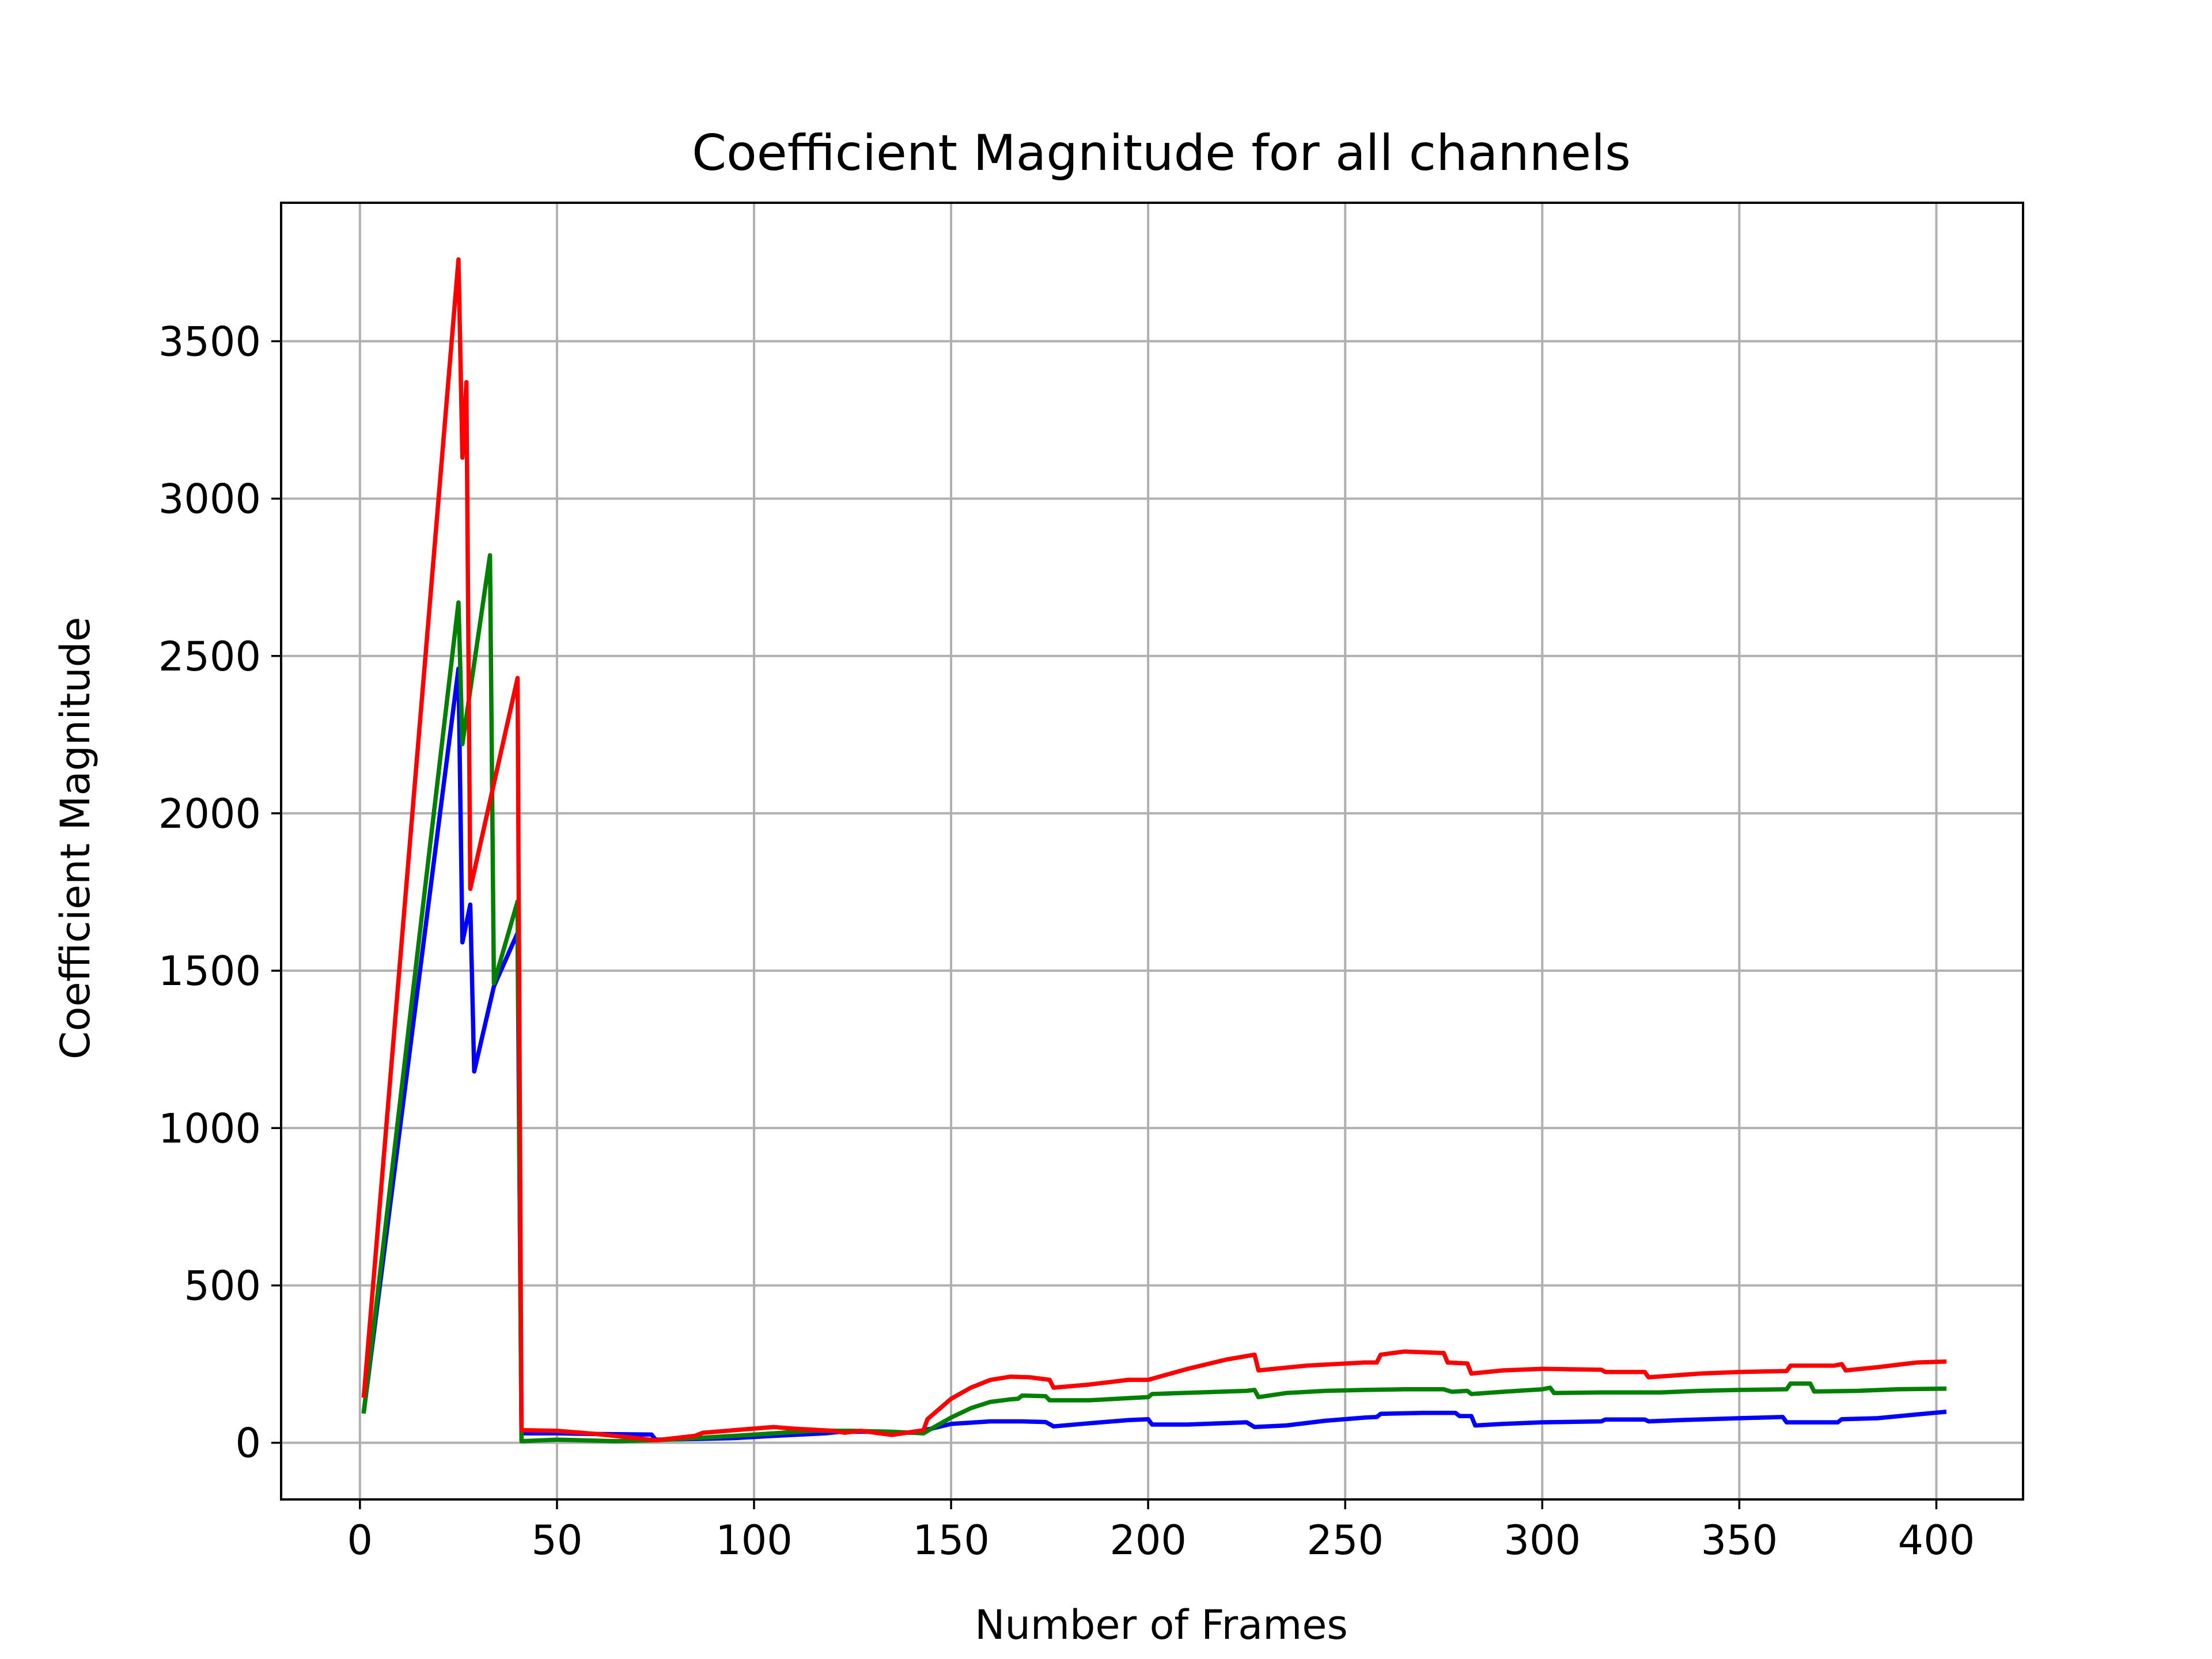 This screenshot has width=2212, height=1659. I want to click on x-tick-label: 250, so click(1345, 1540).